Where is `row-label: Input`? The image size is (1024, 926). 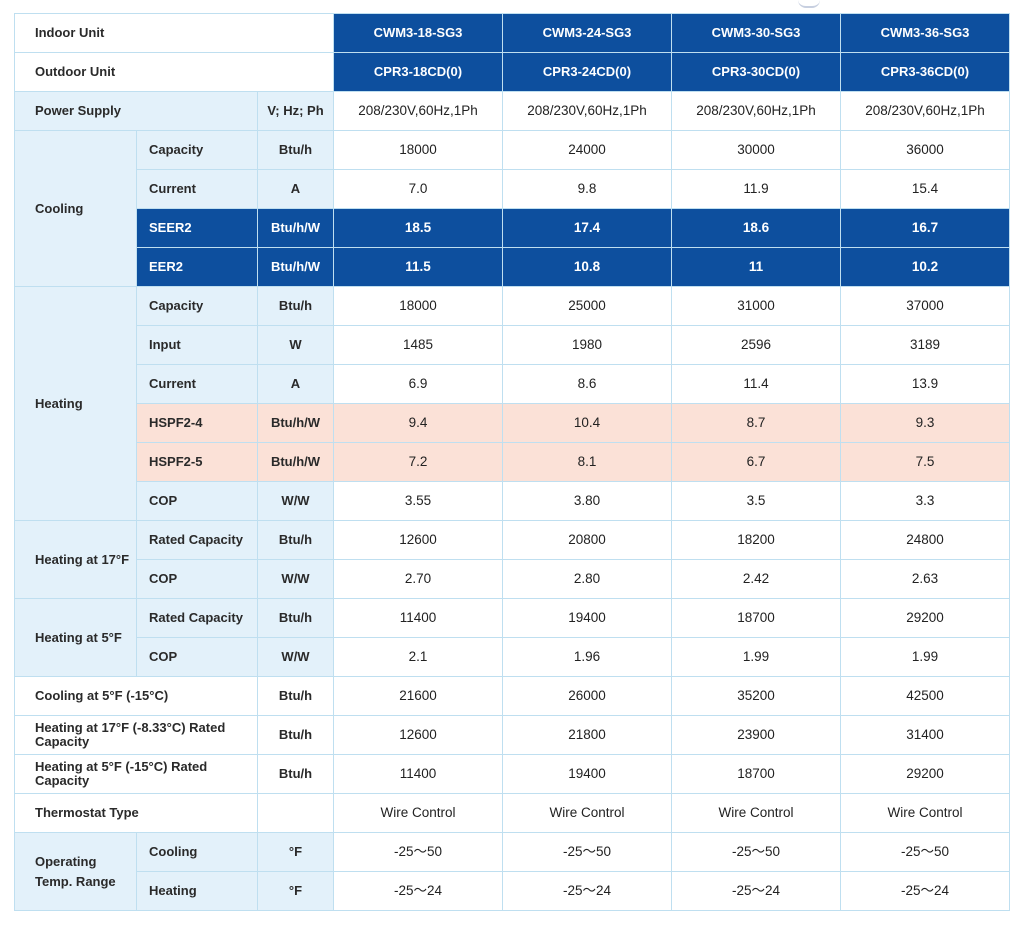
row-label: Input is located at coordinates (197, 345).